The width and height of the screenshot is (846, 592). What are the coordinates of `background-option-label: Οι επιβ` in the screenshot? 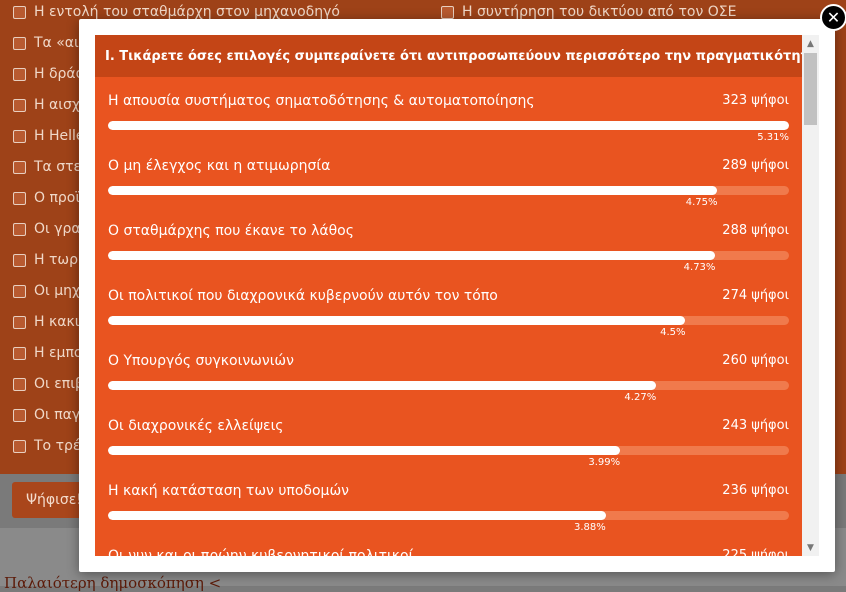 It's located at (59, 384).